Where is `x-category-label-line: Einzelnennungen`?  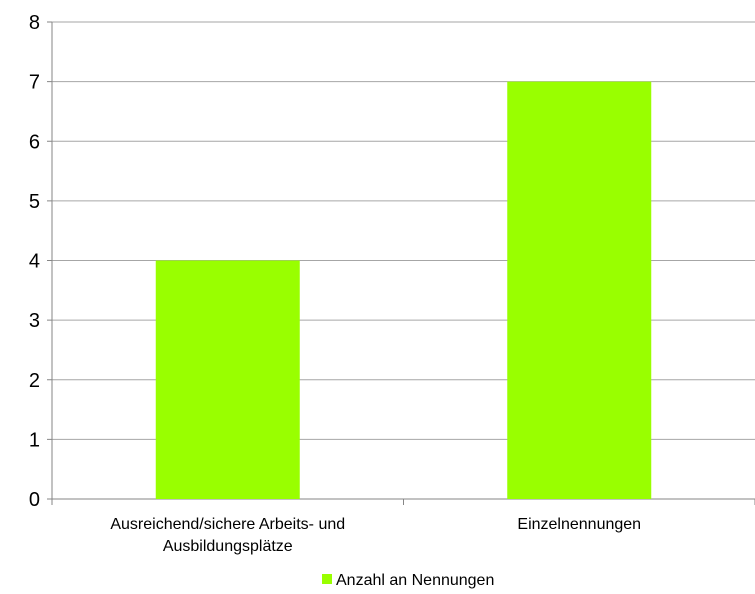 x-category-label-line: Einzelnennungen is located at coordinates (579, 524).